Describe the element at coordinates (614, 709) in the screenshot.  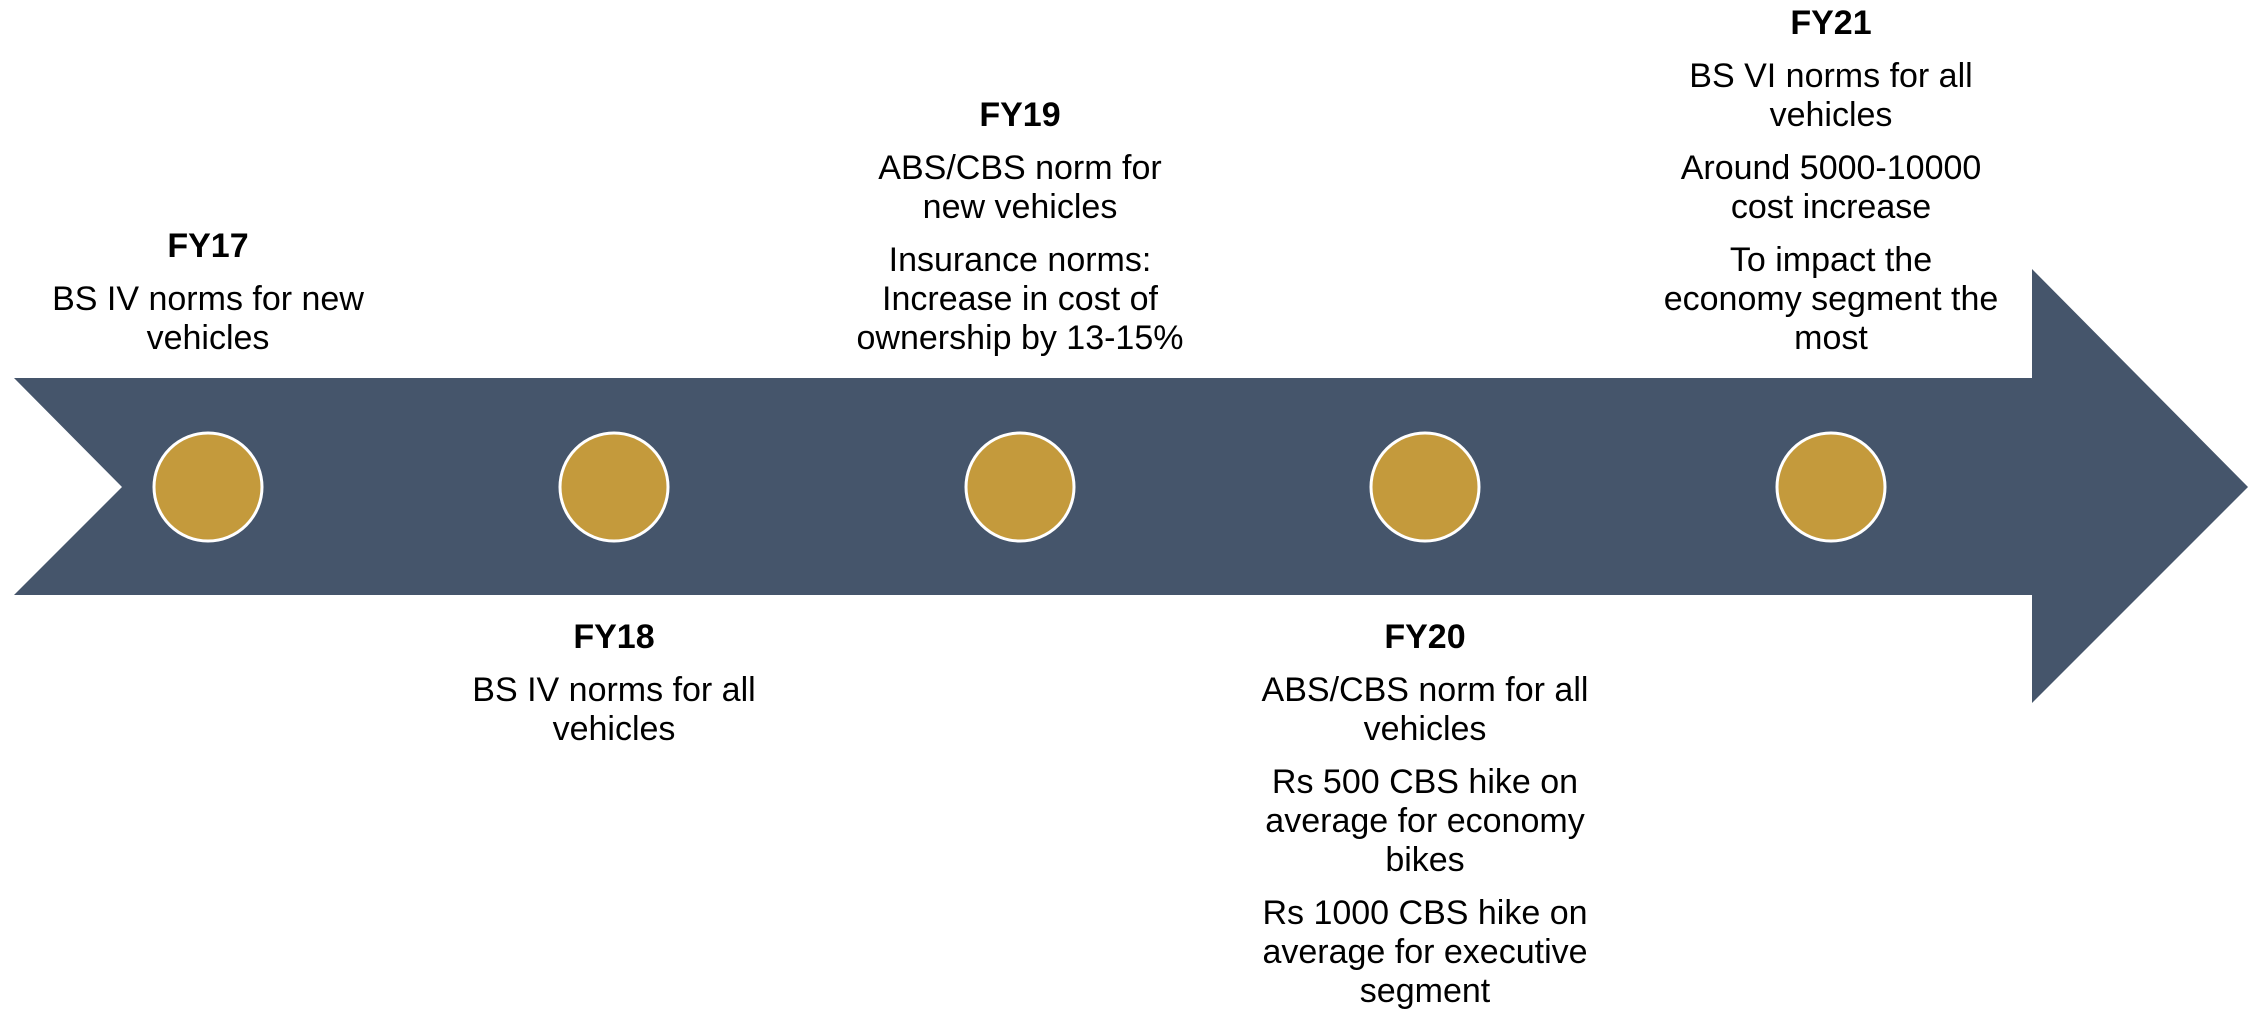
I see `milestone-note: BS IV norms for all vehicles` at that location.